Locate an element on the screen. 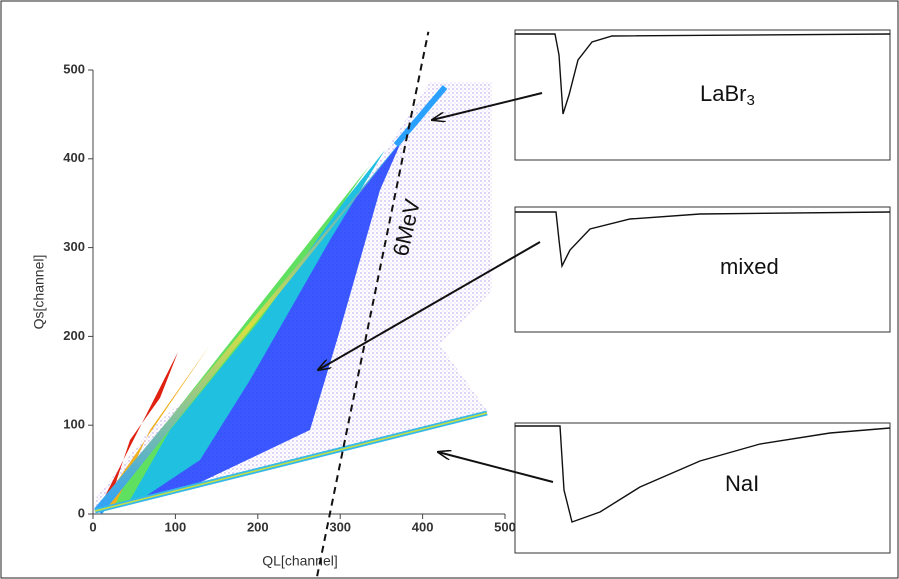  y-tick-label: 100 is located at coordinates (74, 424).